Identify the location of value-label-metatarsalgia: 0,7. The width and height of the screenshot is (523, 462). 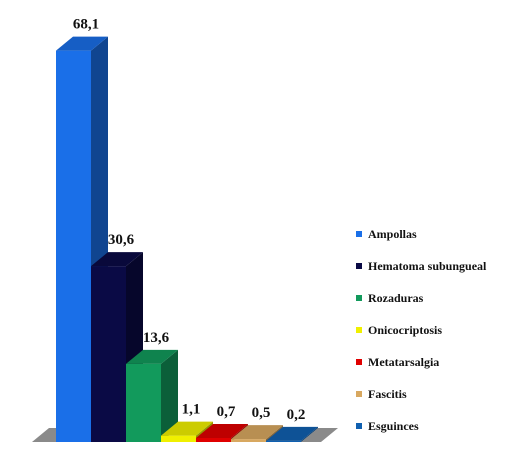
(226, 412).